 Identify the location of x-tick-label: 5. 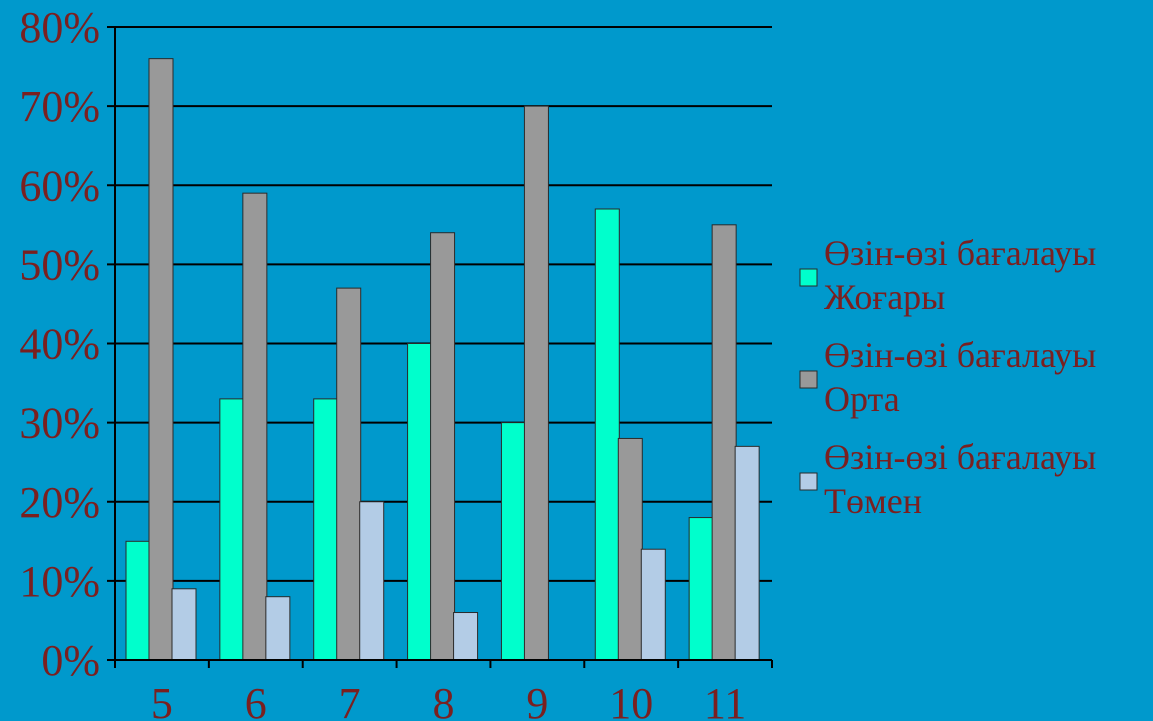
(162, 700).